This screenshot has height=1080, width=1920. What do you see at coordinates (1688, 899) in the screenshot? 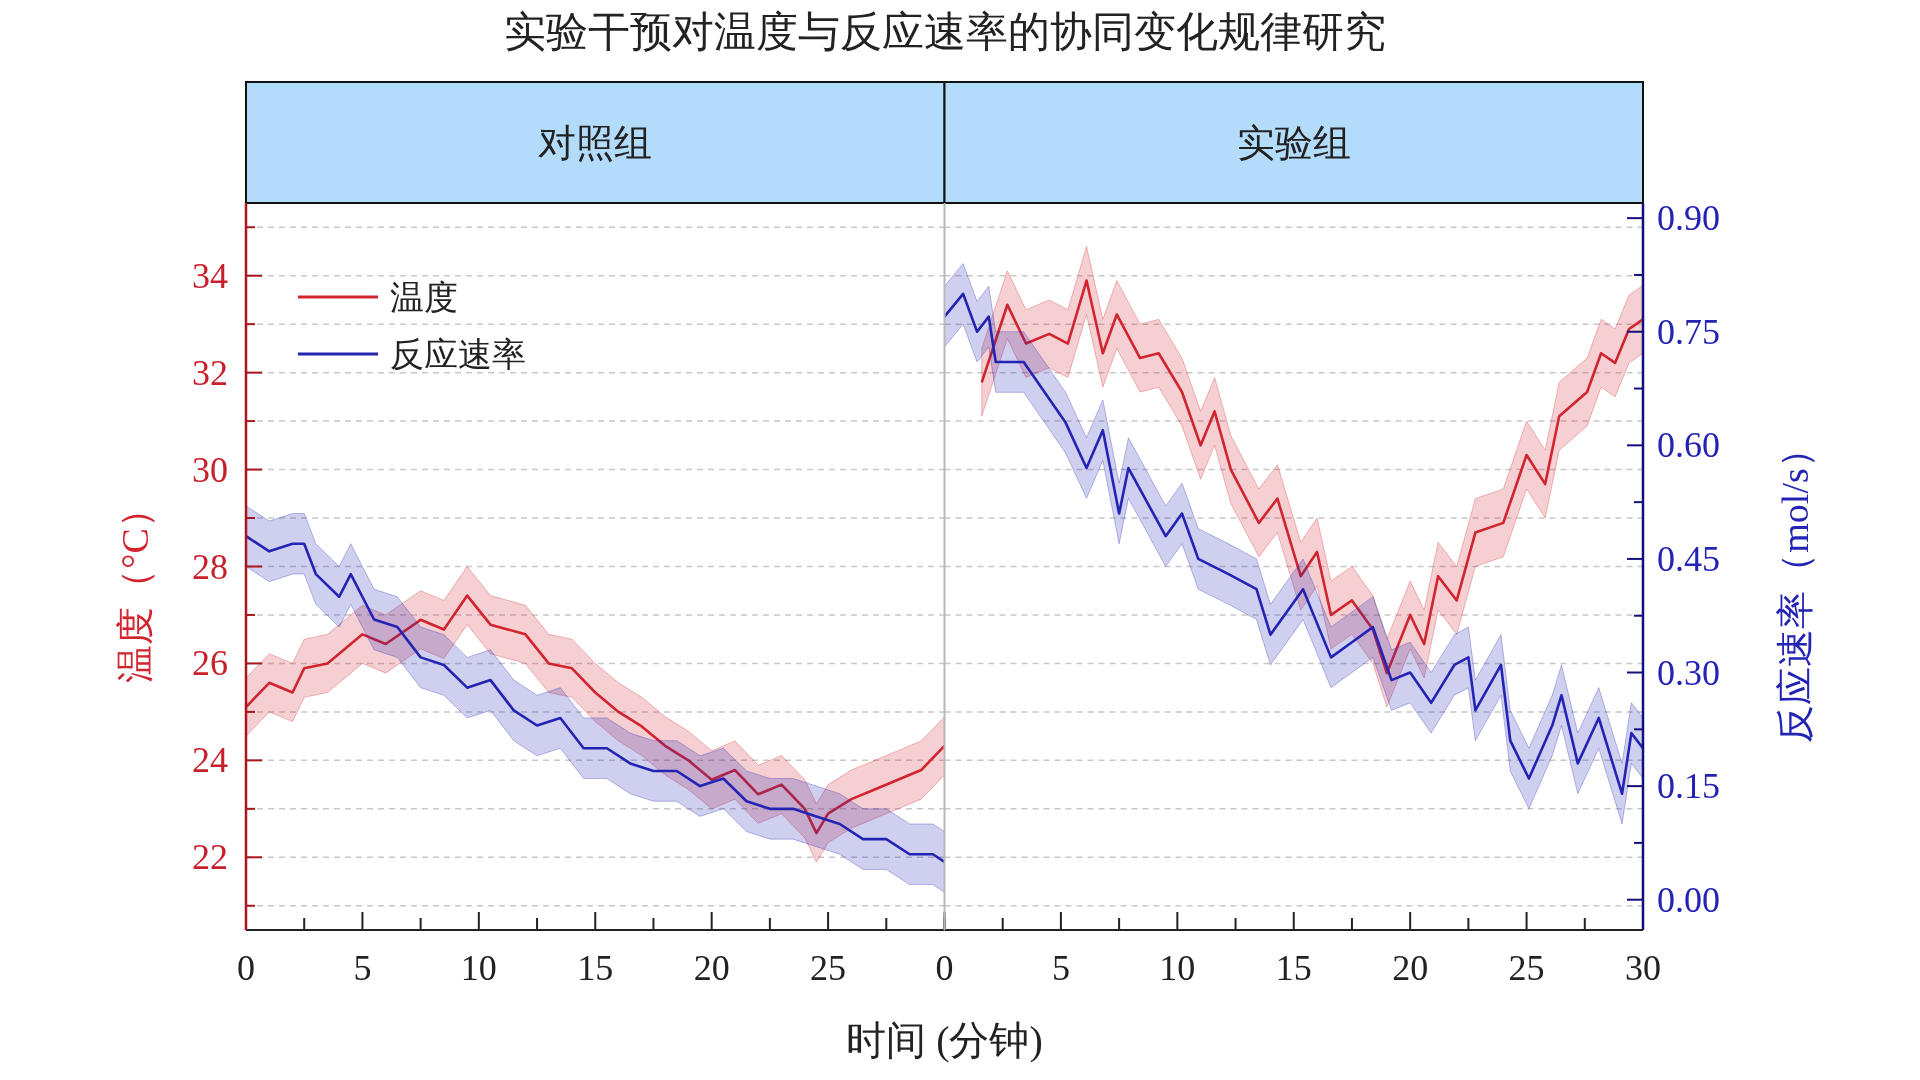
I see `y2-tick-label: 0.00` at bounding box center [1688, 899].